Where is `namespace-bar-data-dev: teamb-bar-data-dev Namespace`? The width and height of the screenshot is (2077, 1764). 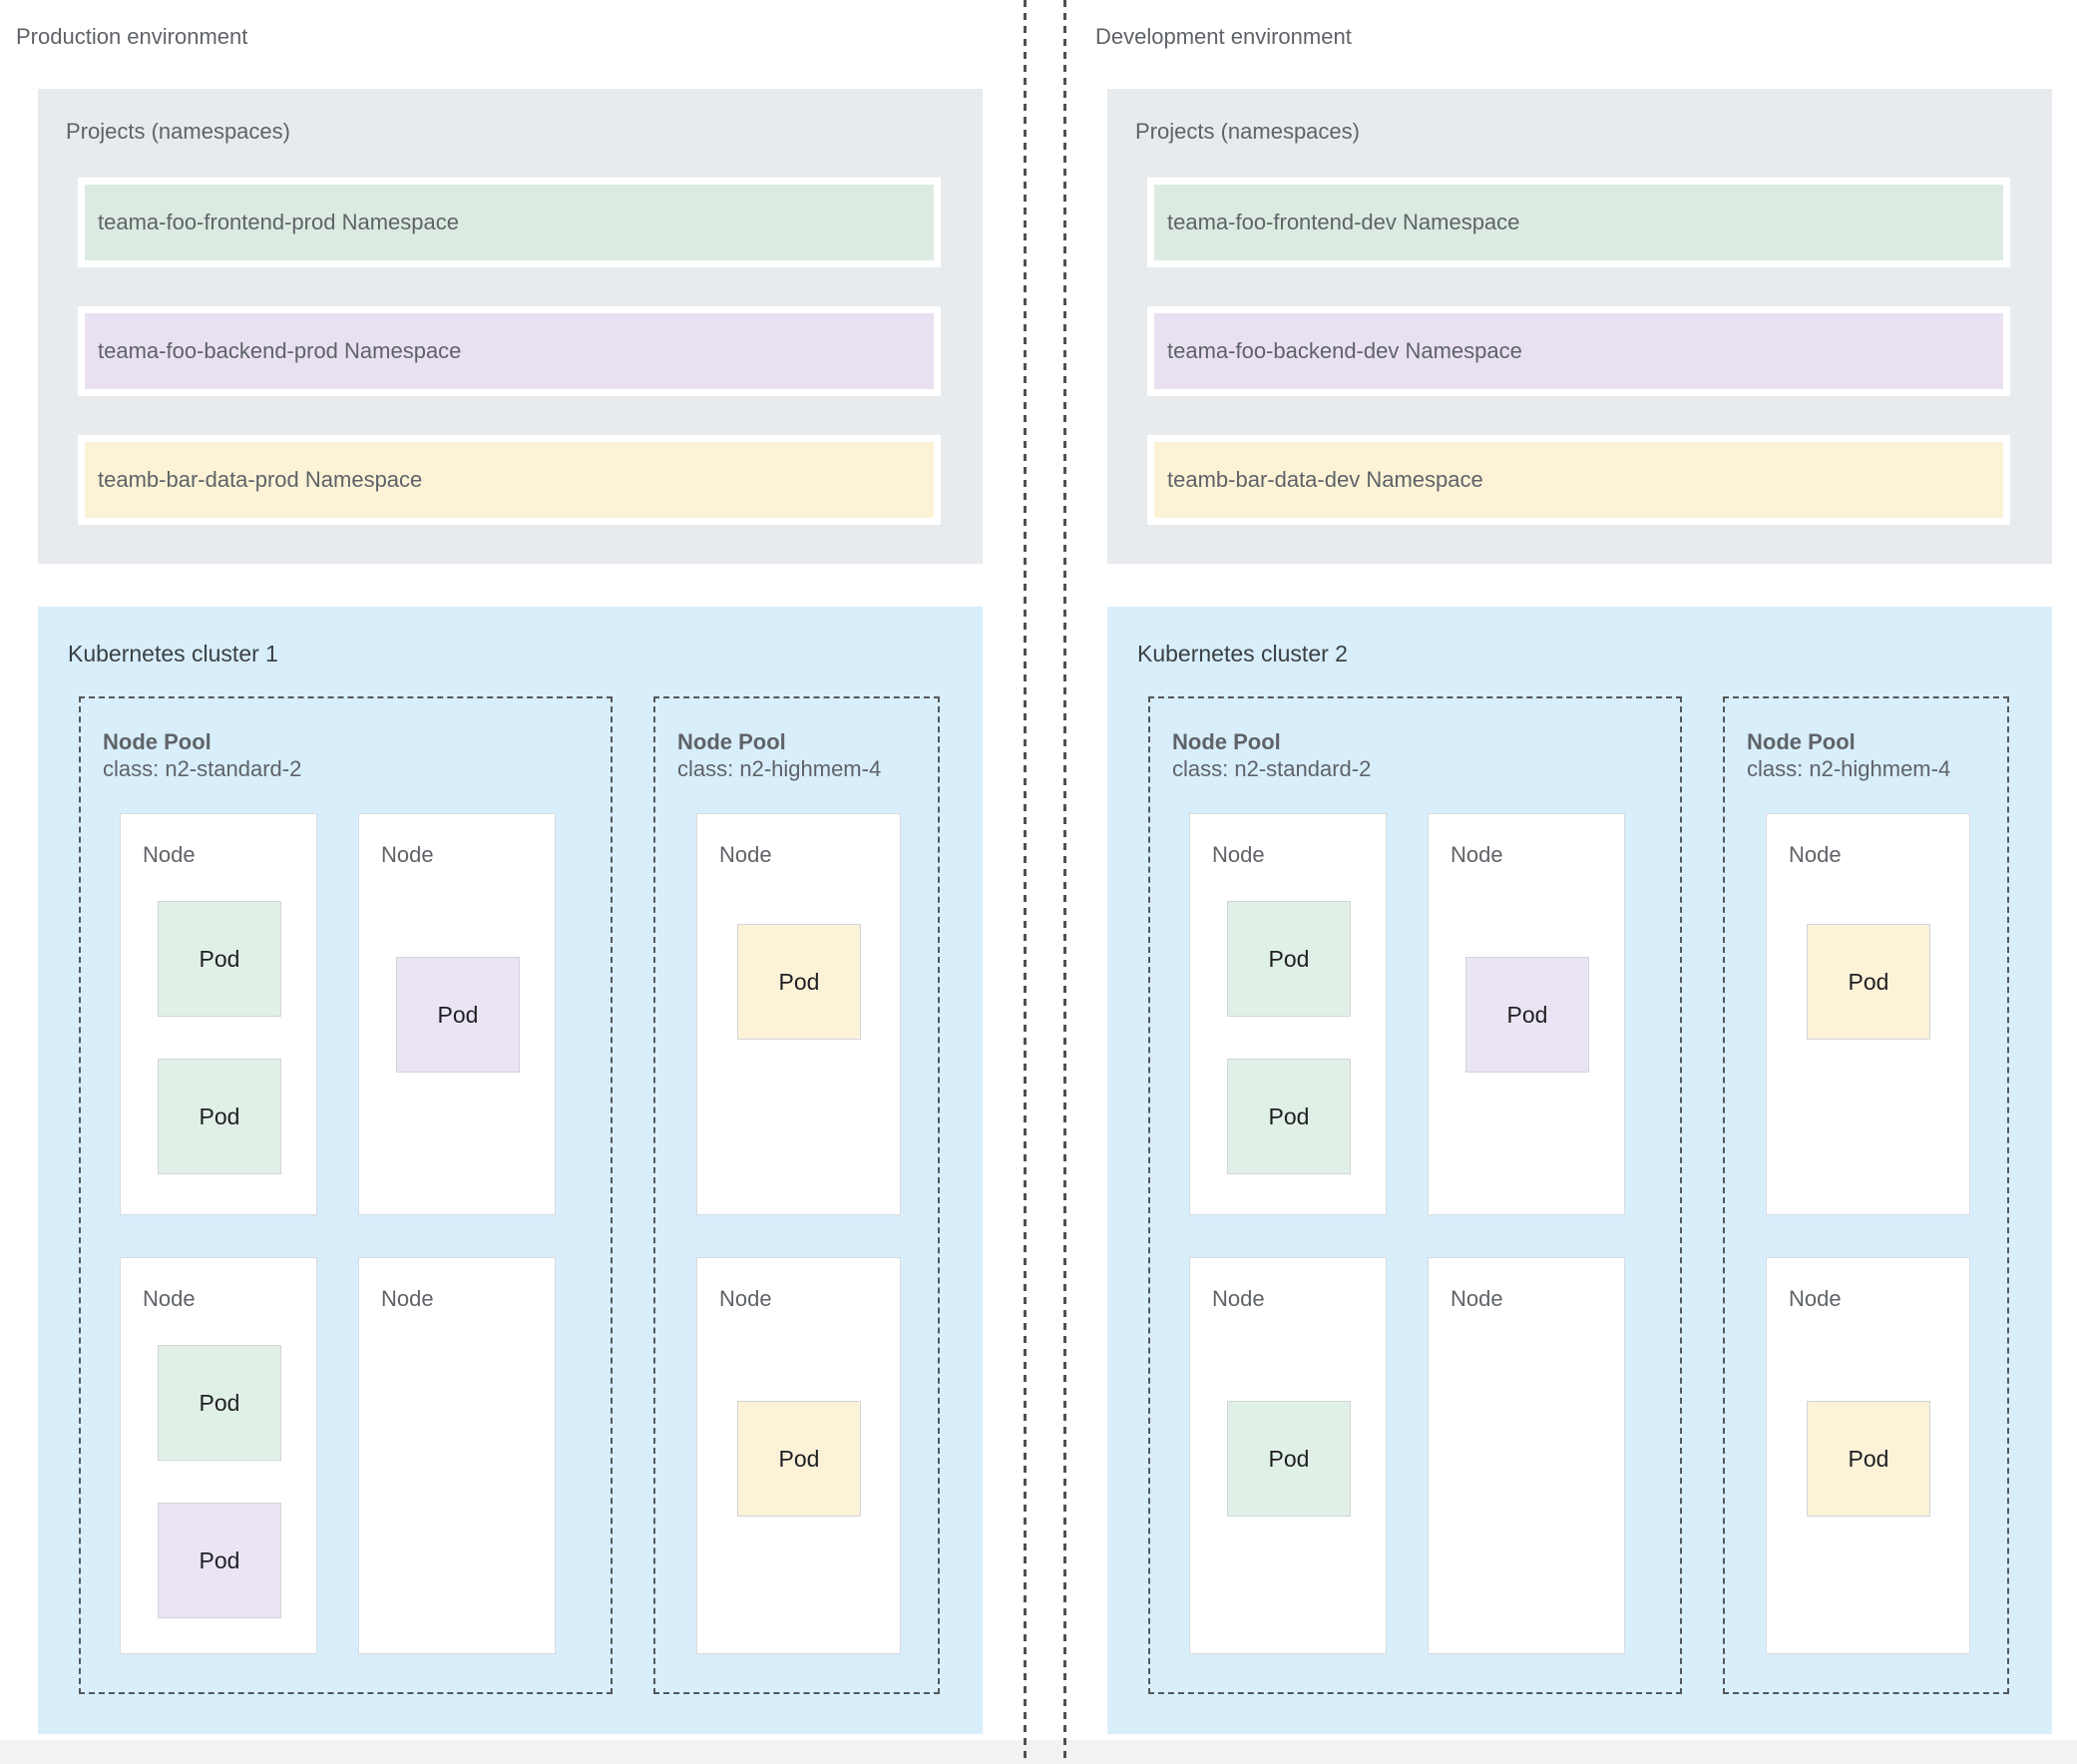 namespace-bar-data-dev: teamb-bar-data-dev Namespace is located at coordinates (1579, 480).